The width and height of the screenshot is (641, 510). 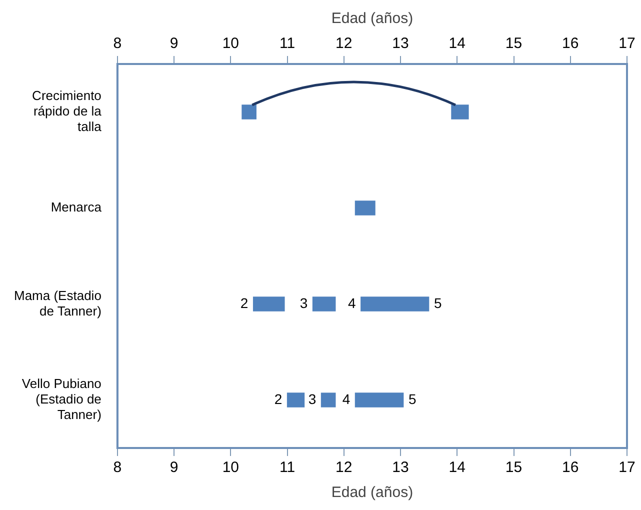 What do you see at coordinates (400, 467) in the screenshot?
I see `x2-tick-label: 13` at bounding box center [400, 467].